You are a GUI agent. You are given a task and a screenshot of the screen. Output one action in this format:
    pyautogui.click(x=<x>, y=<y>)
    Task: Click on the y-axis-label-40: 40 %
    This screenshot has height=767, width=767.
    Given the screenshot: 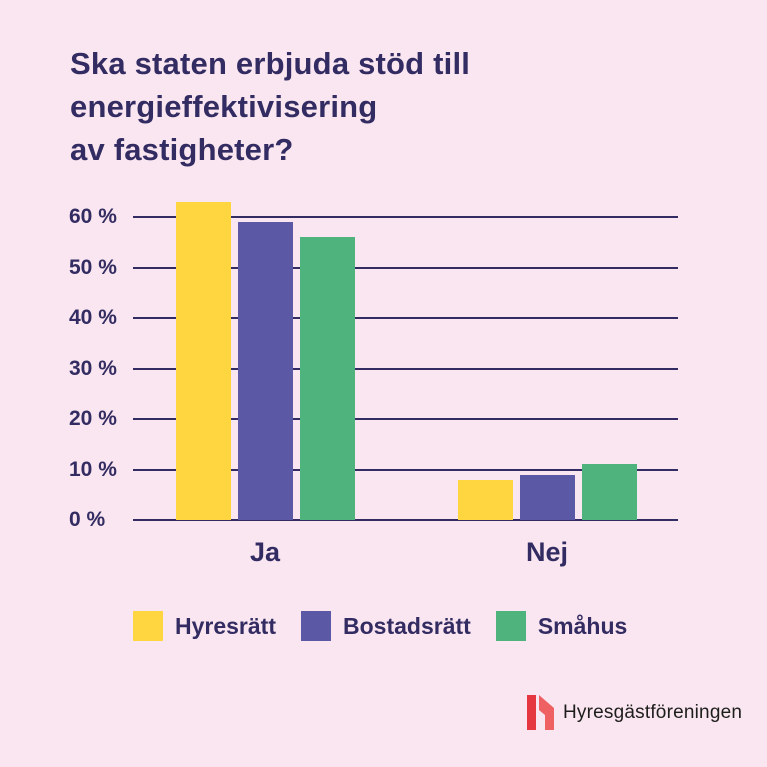 What is the action you would take?
    pyautogui.click(x=93, y=317)
    